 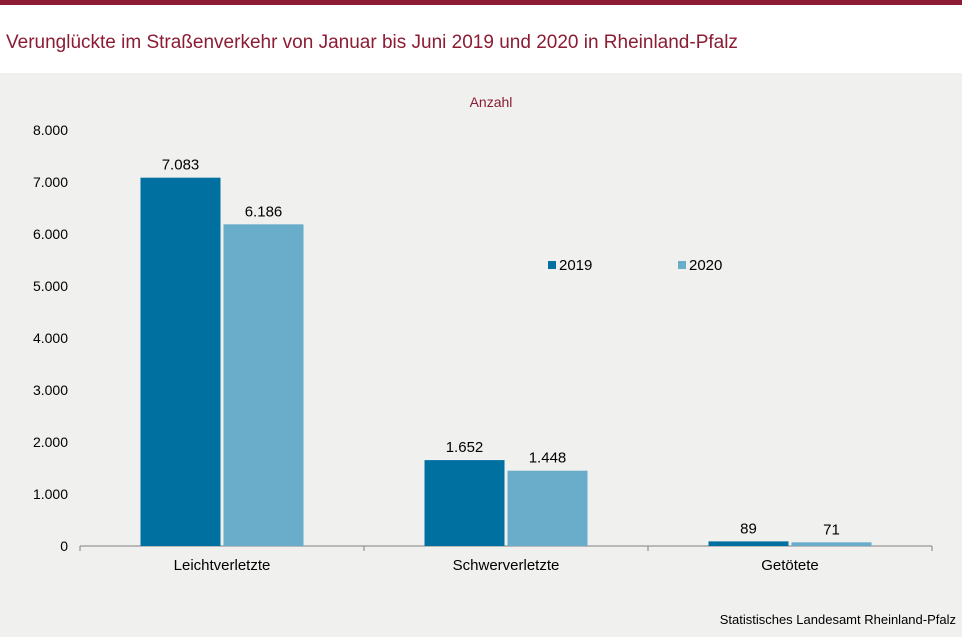 What do you see at coordinates (50, 338) in the screenshot?
I see `y-tick-label: 4.000` at bounding box center [50, 338].